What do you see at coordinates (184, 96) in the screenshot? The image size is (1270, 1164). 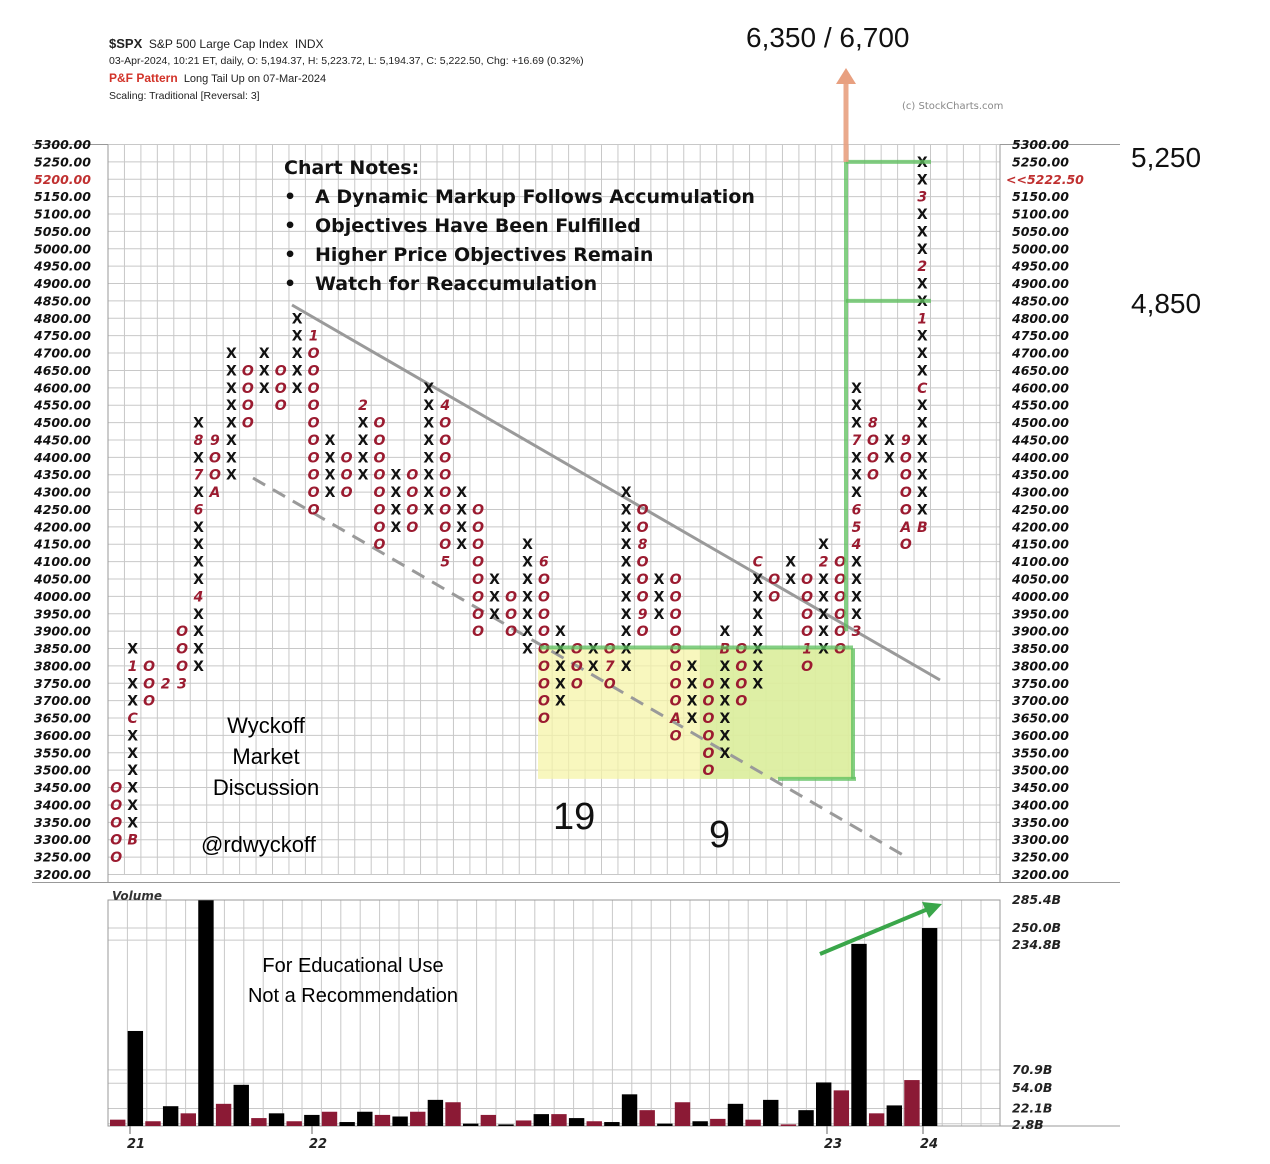 I see `scaling-line: Scaling: Traditional [Reversal: 3]` at bounding box center [184, 96].